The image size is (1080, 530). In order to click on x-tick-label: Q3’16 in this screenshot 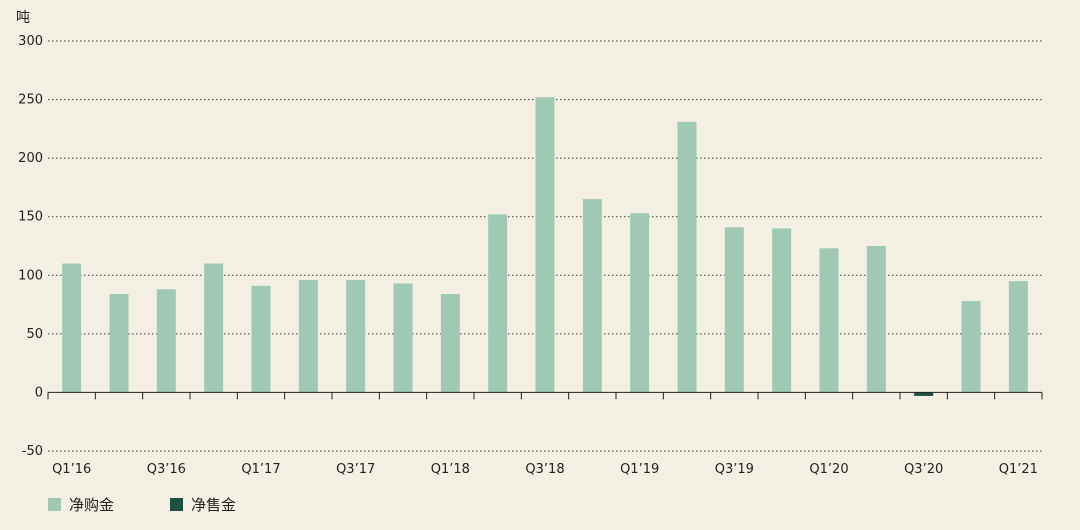, I will do `click(166, 469)`.